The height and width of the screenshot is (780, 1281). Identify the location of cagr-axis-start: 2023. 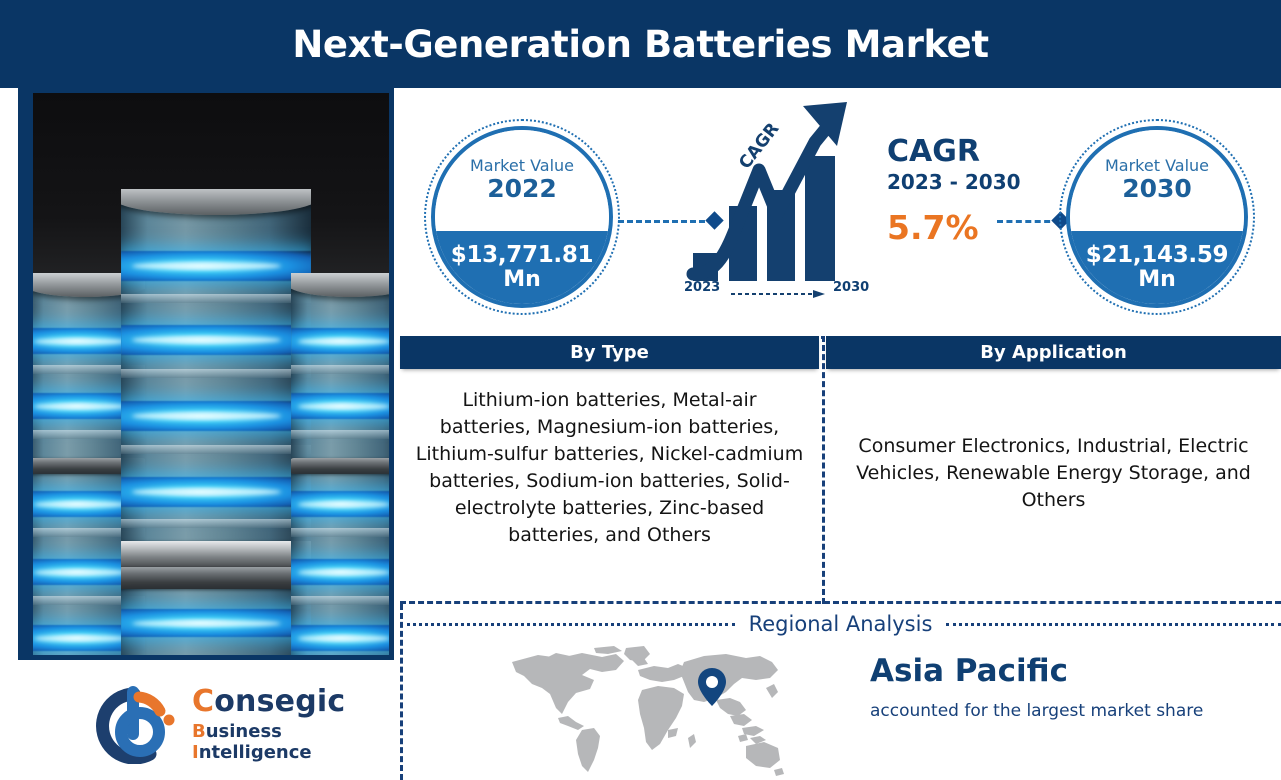
(702, 287).